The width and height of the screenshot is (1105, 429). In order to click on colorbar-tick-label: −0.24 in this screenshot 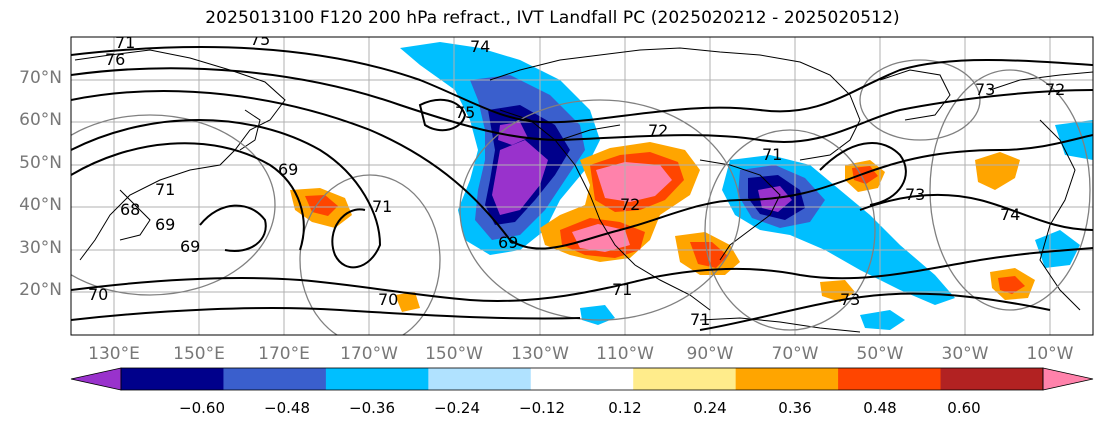, I will do `click(457, 408)`.